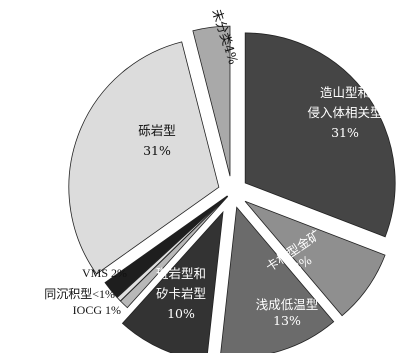 Image resolution: width=400 pixels, height=353 pixels. Describe the element at coordinates (287, 312) in the screenshot. I see `slice-label: 浅成低温型 13%` at that location.